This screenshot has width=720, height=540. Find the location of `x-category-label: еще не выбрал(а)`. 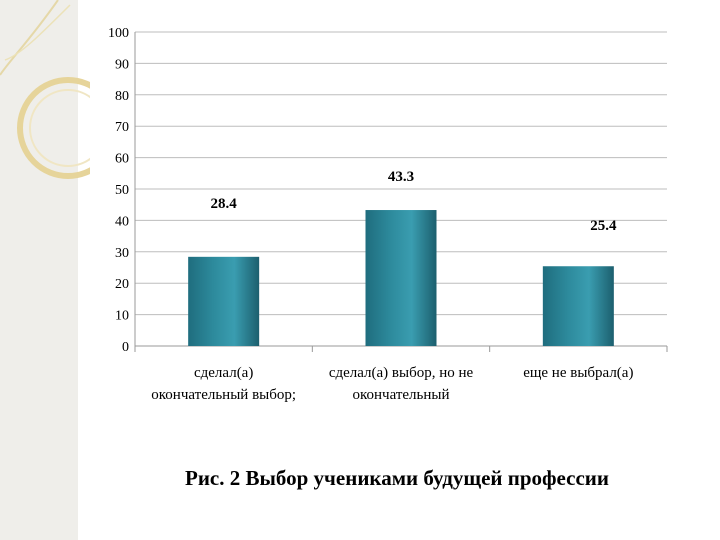

x-category-label: еще не выбрал(а) is located at coordinates (578, 373).